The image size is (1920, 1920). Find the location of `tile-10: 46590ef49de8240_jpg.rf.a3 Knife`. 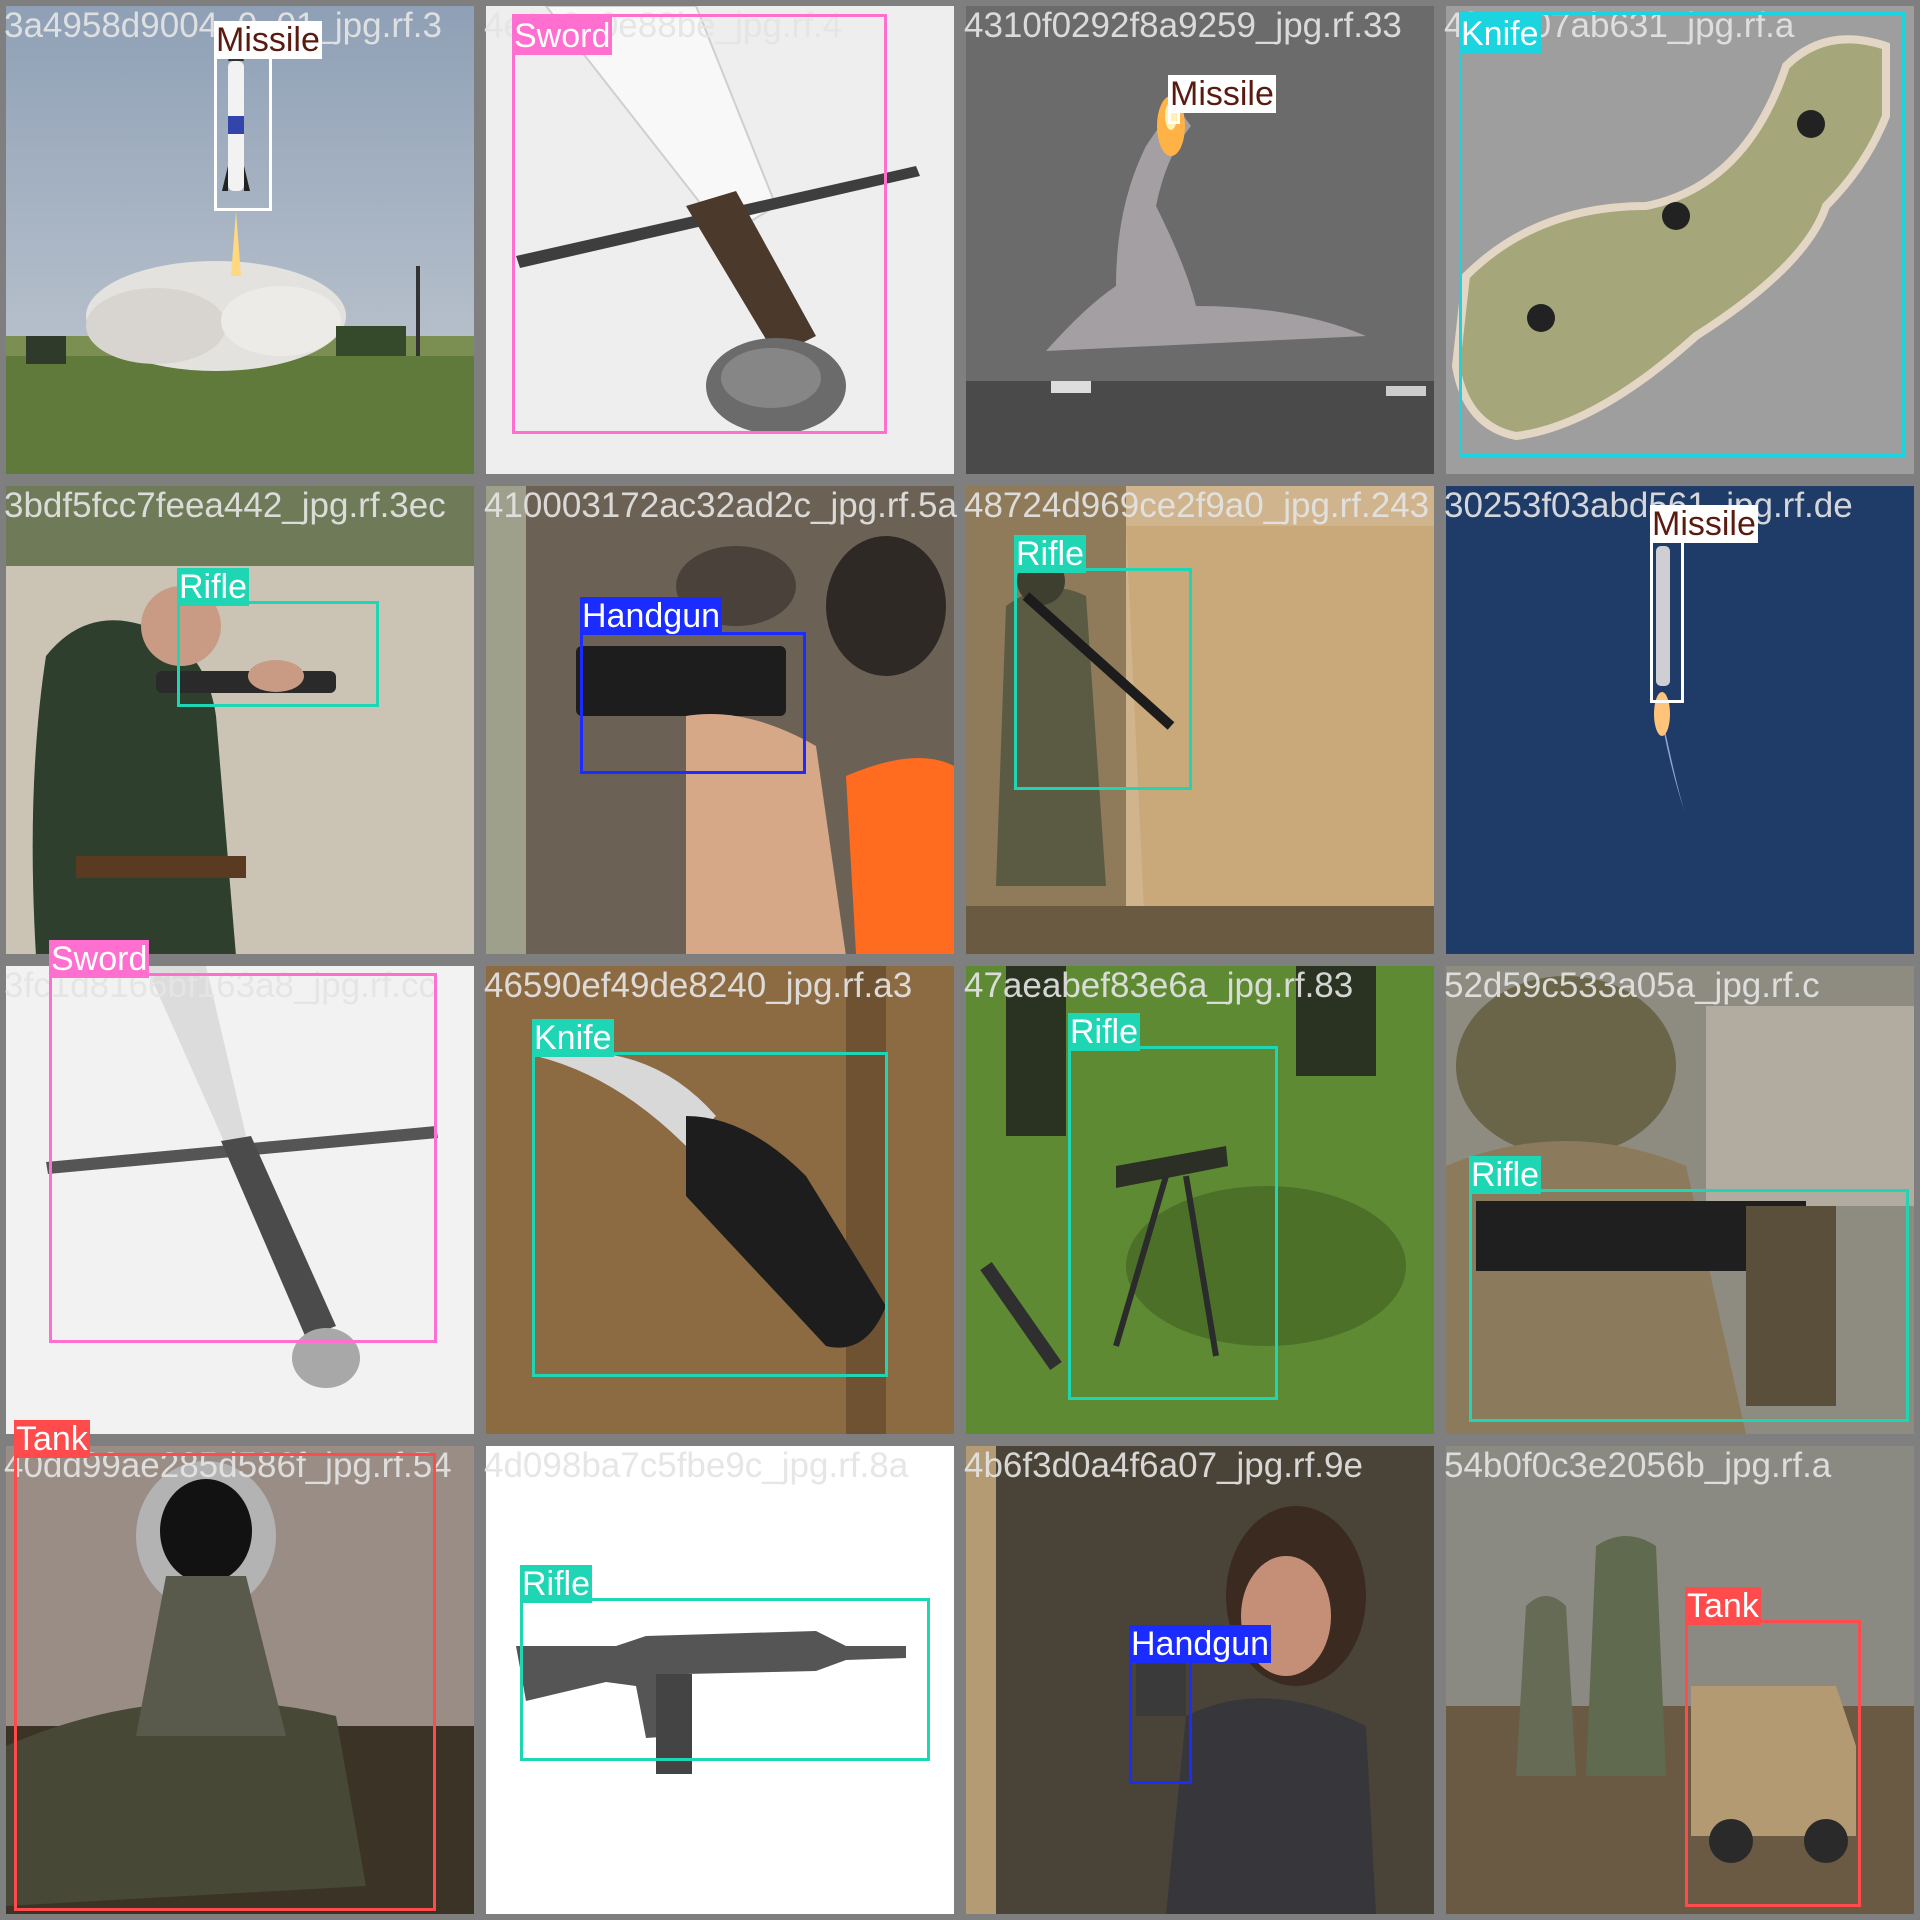

tile-10: 46590ef49de8240_jpg.rf.a3 Knife is located at coordinates (720, 1200).